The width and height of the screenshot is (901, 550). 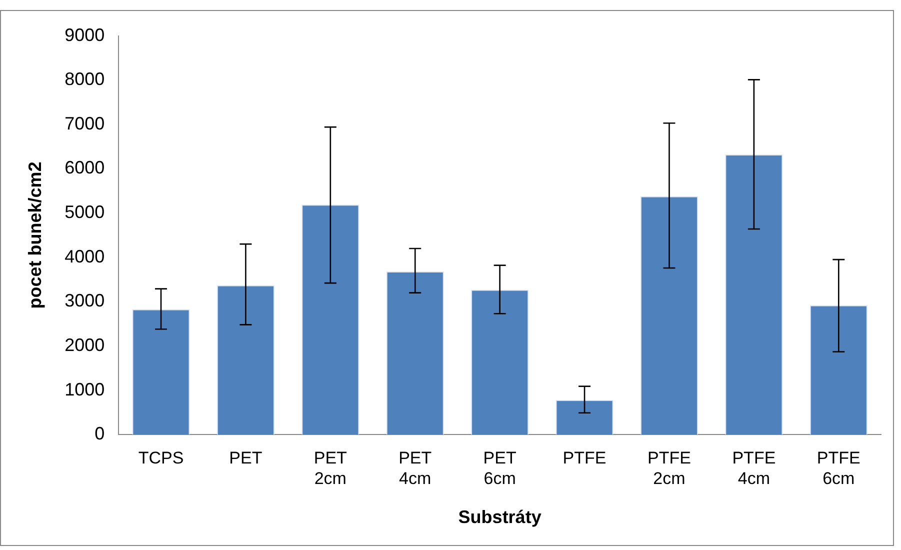 I want to click on y-tick-label: 6000, so click(x=84, y=168).